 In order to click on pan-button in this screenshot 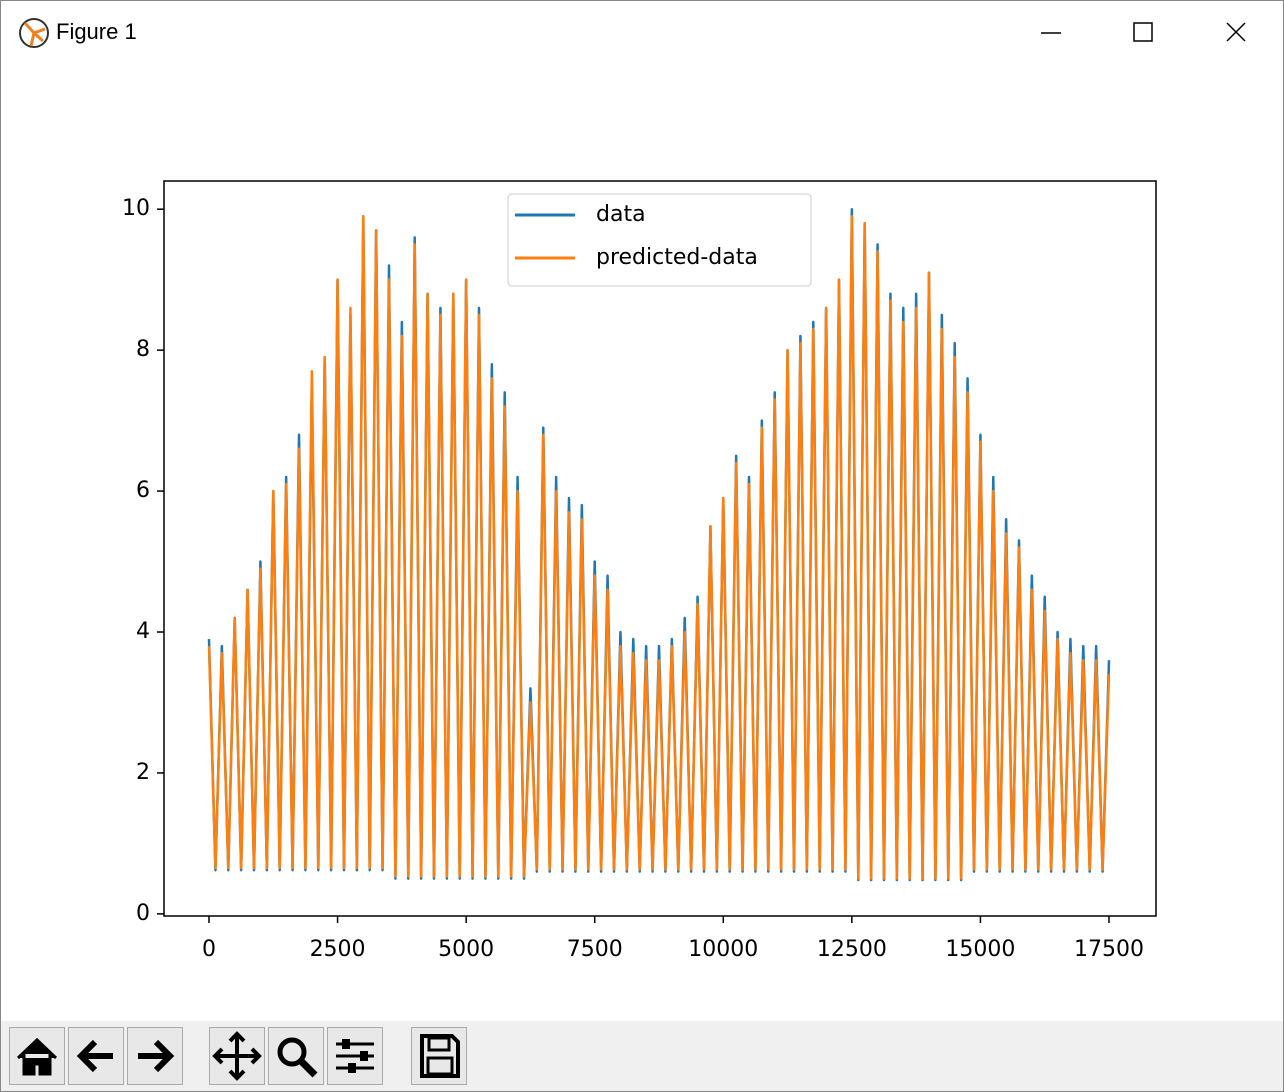, I will do `click(237, 1056)`.